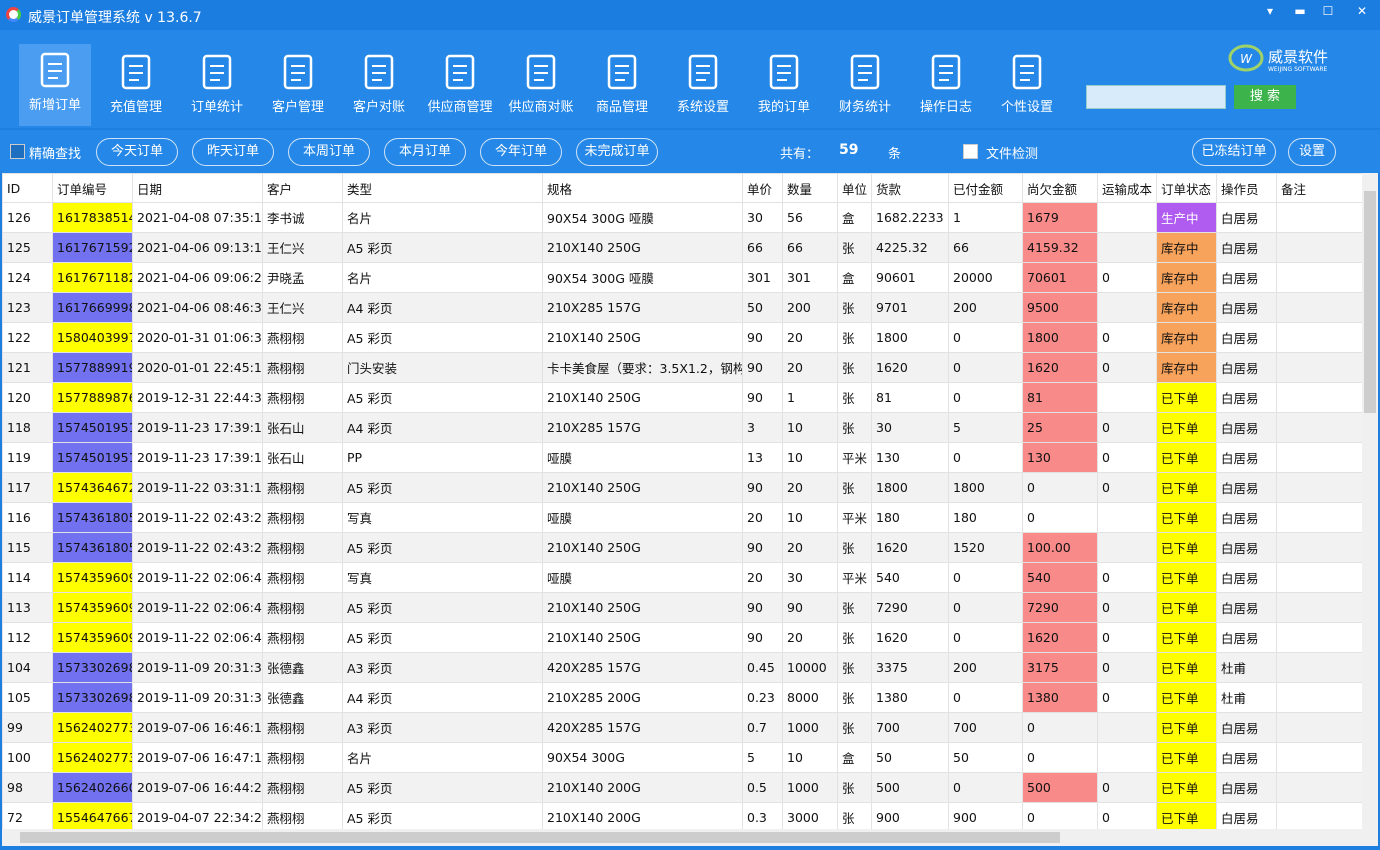  What do you see at coordinates (946, 85) in the screenshot?
I see `toolbar-button: 操作日志` at bounding box center [946, 85].